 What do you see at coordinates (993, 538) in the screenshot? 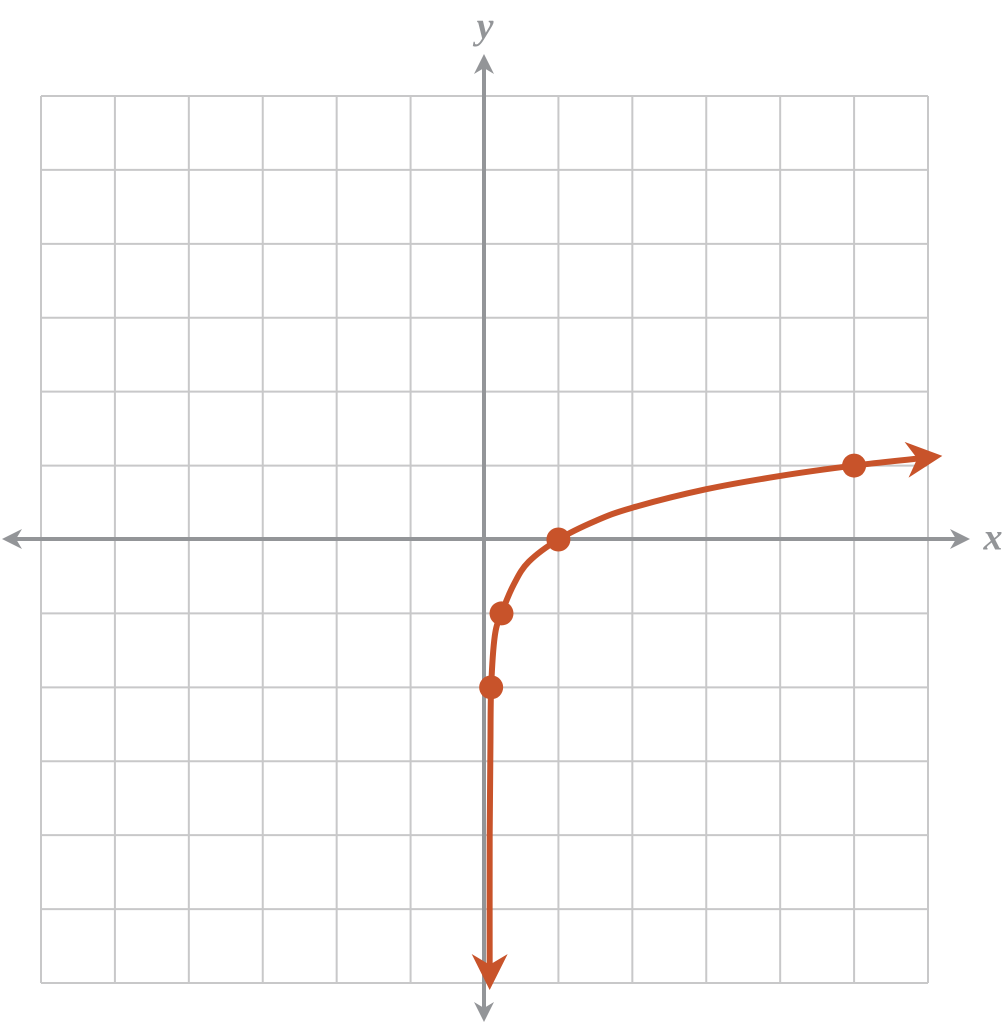
I see `x-axis-label: x` at bounding box center [993, 538].